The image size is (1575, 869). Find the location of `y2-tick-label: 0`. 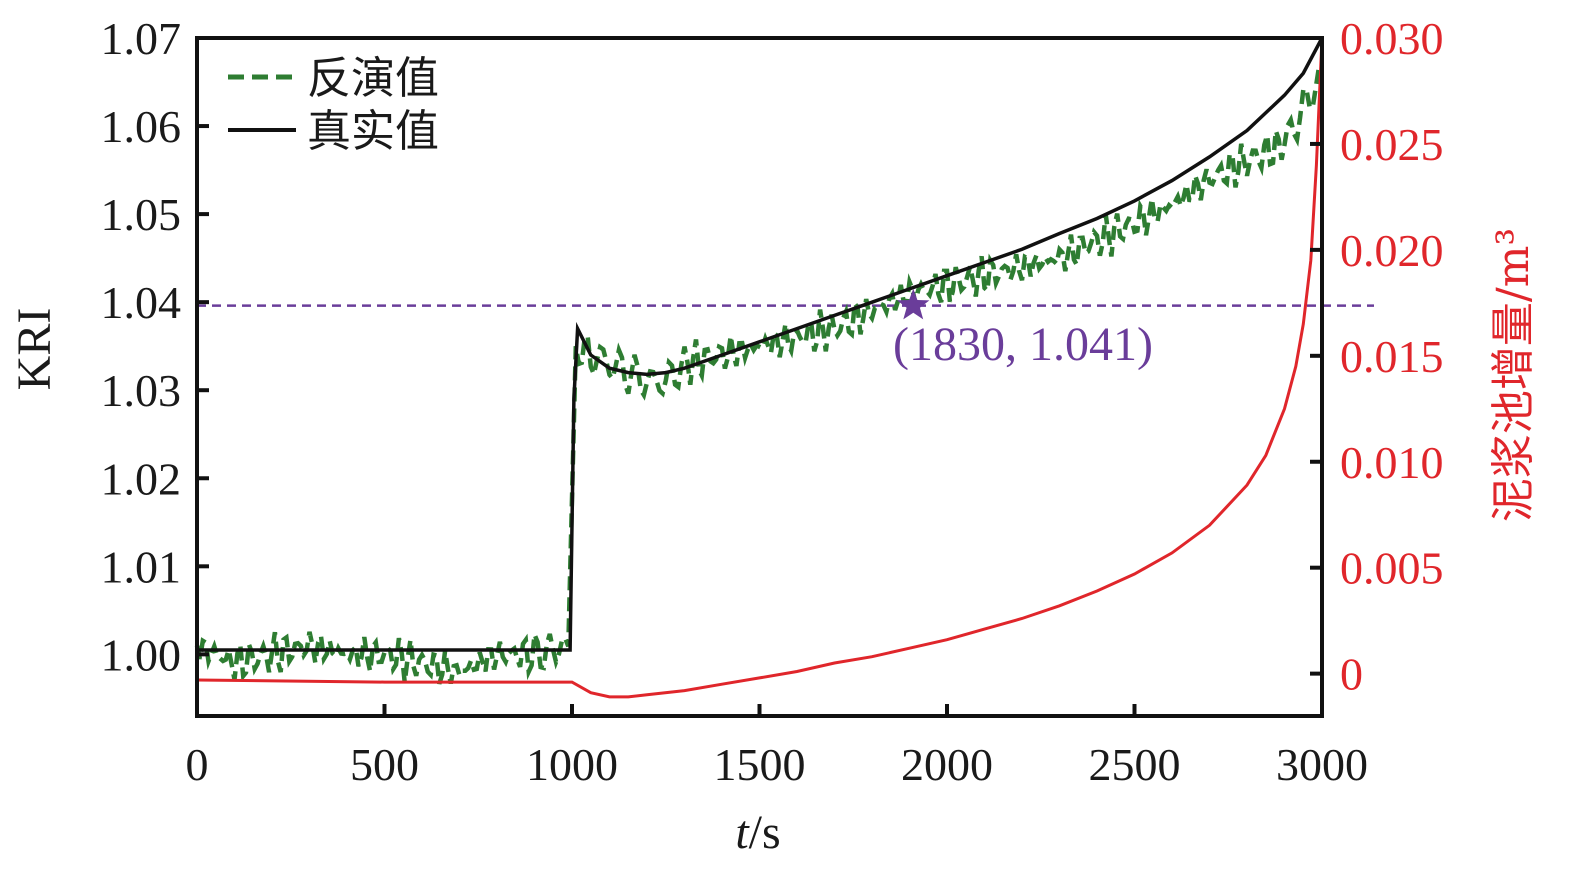

y2-tick-label: 0 is located at coordinates (1351, 674).